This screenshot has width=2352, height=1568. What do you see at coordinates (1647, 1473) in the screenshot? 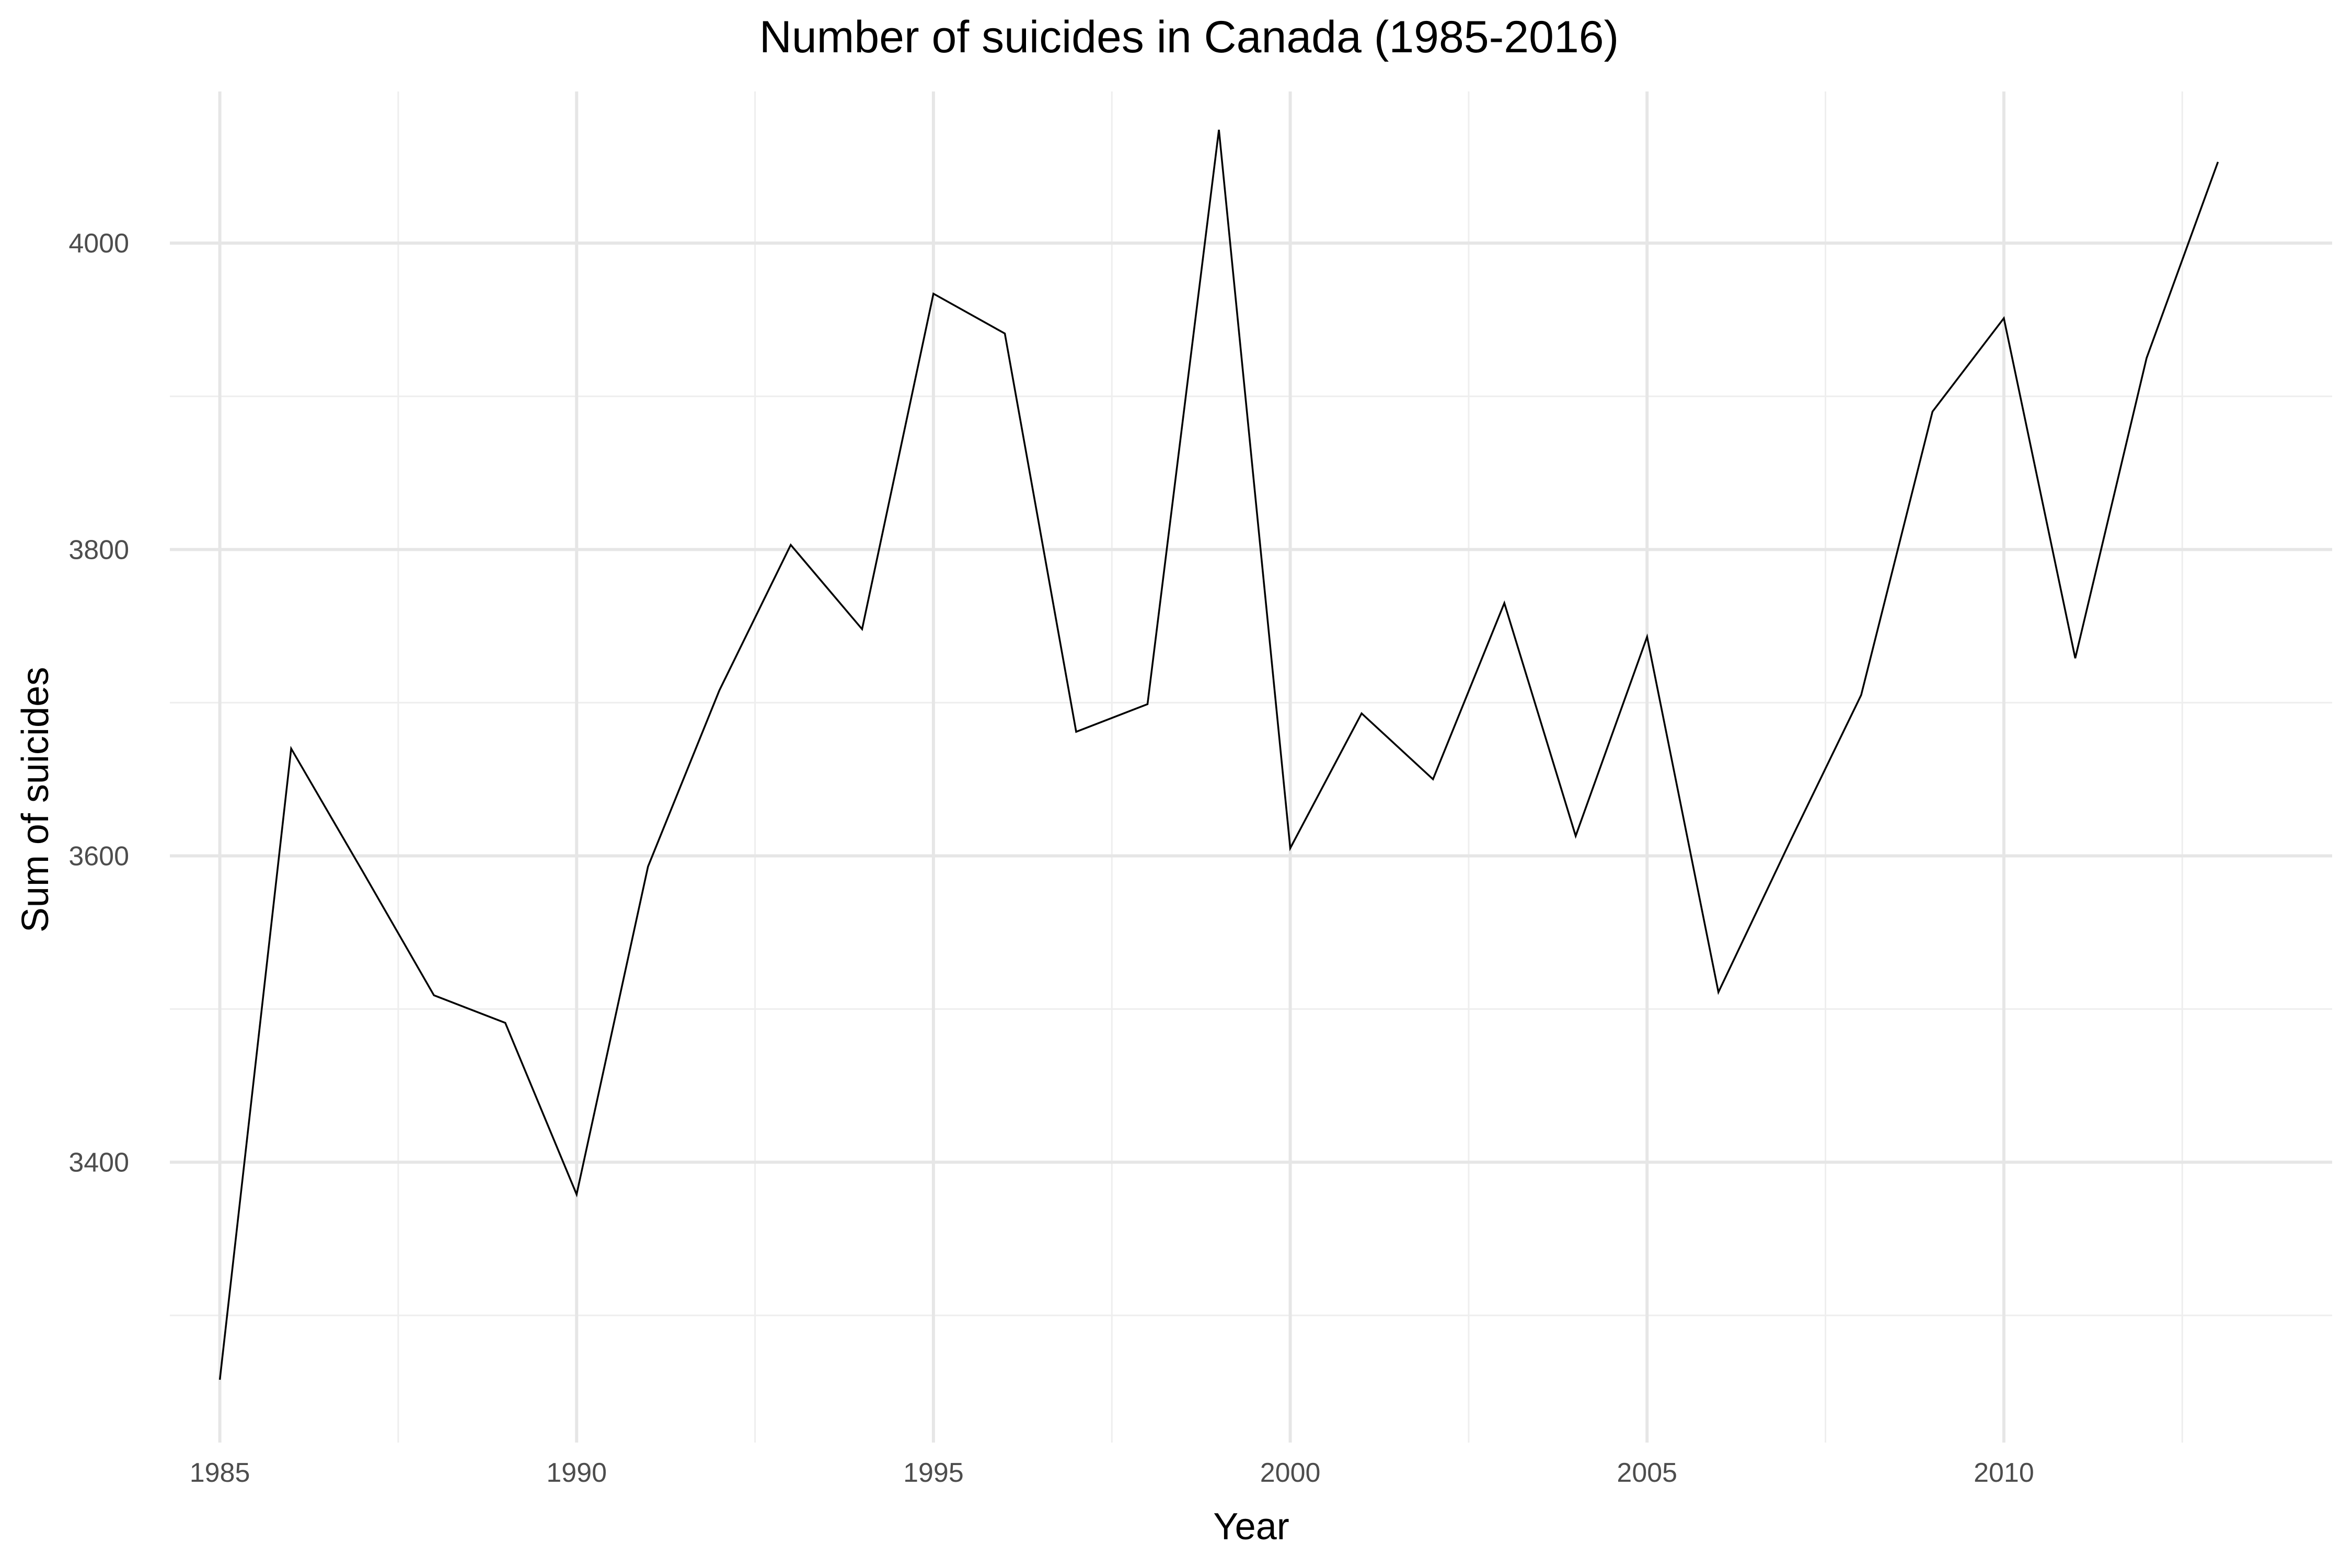
I see `x-tick-label: 2005` at bounding box center [1647, 1473].